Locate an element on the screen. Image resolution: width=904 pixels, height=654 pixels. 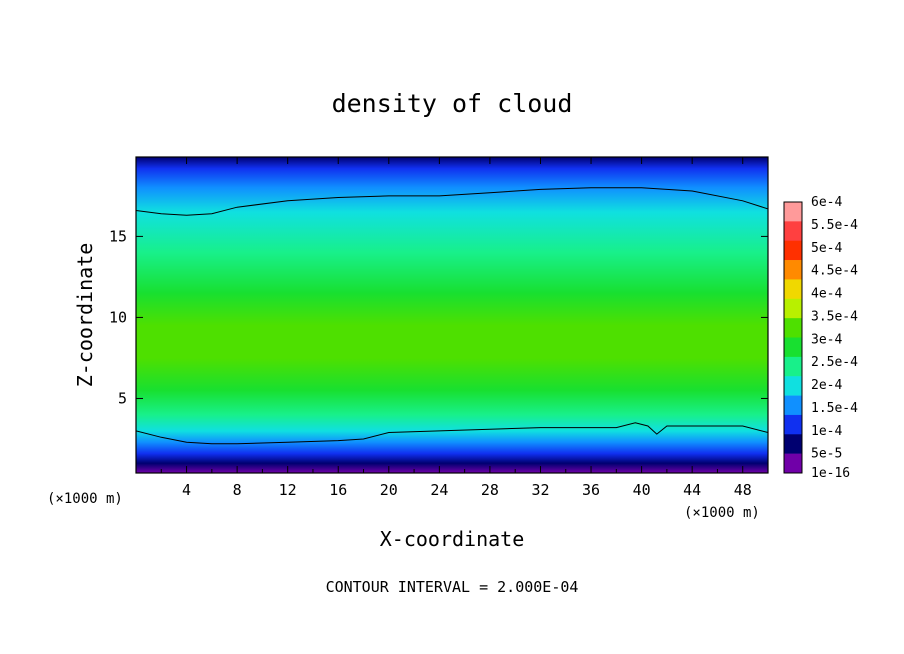
x-tick-label: 40 is located at coordinates (642, 490).